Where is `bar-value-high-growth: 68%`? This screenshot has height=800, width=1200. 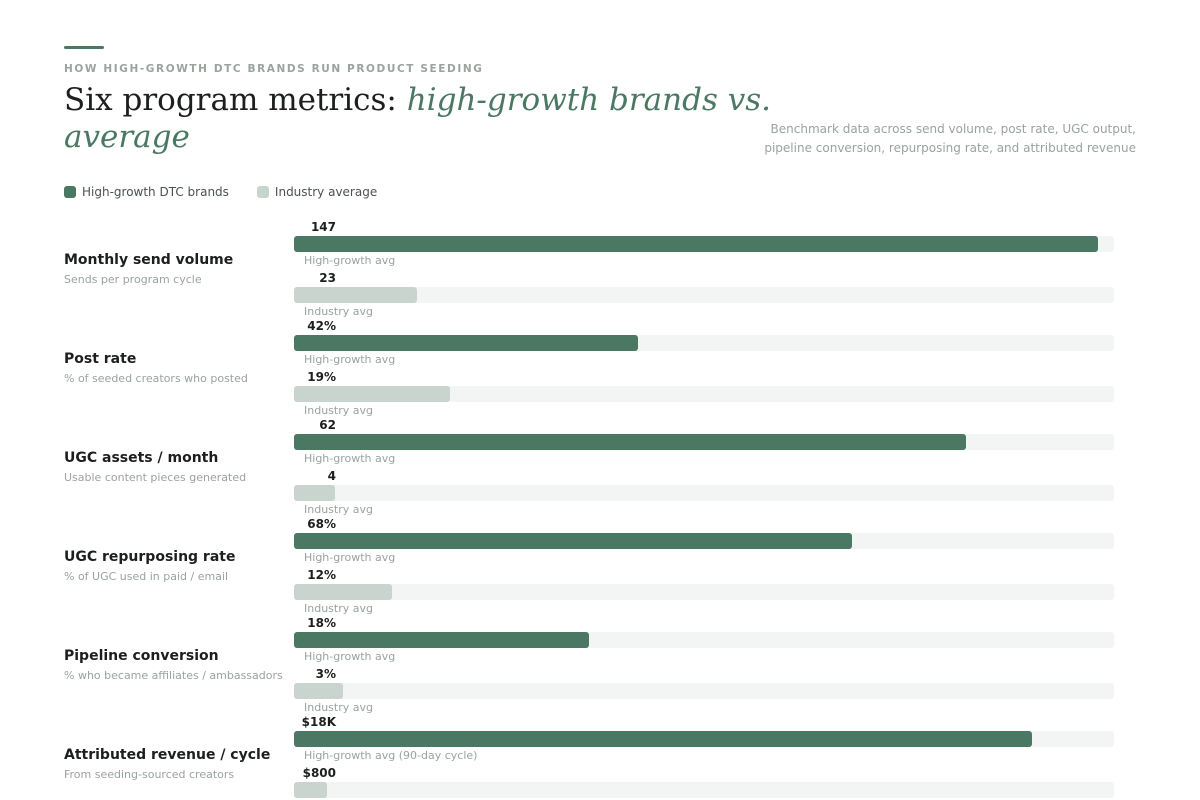 bar-value-high-growth: 68% is located at coordinates (321, 524).